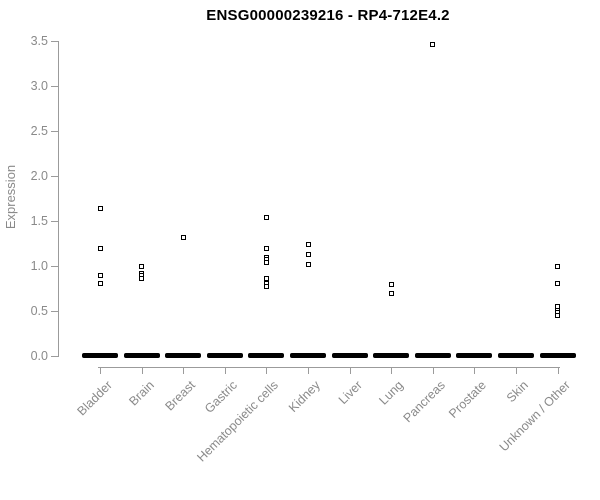 The image size is (600, 500). I want to click on y-tick-label: 0.0, so click(39, 356).